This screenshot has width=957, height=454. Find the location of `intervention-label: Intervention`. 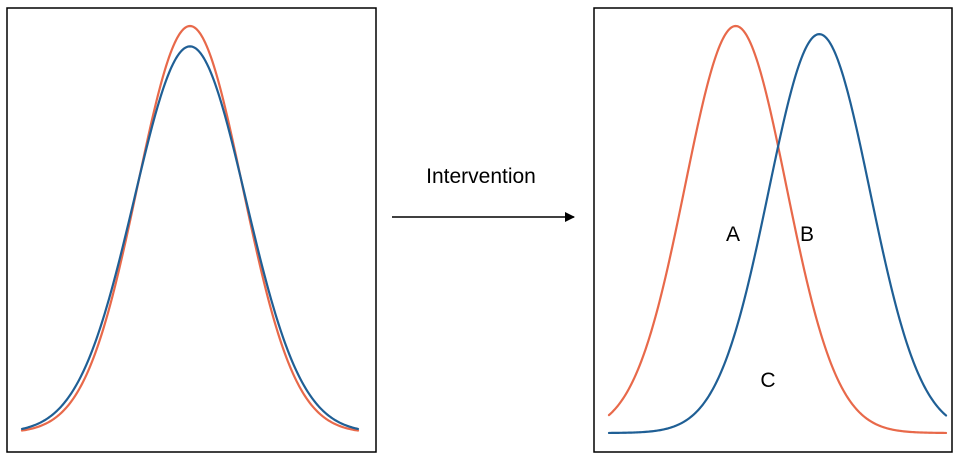

intervention-label: Intervention is located at coordinates (481, 176).